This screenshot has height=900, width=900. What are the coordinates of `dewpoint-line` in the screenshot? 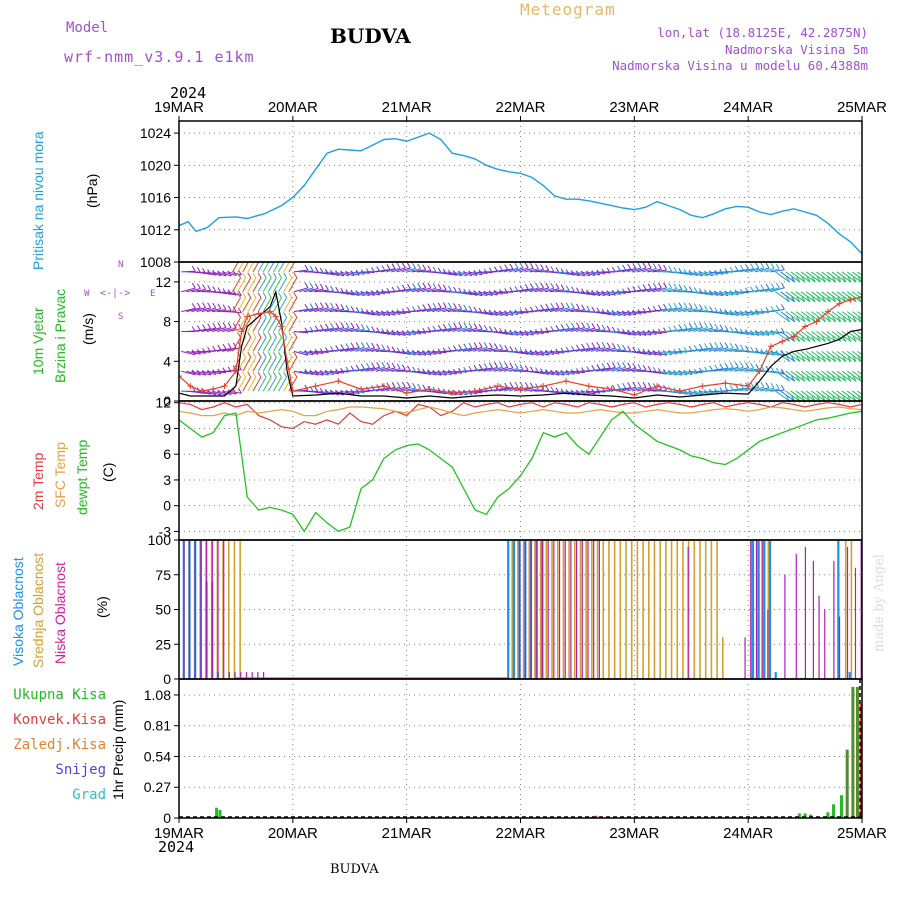 It's located at (520, 471).